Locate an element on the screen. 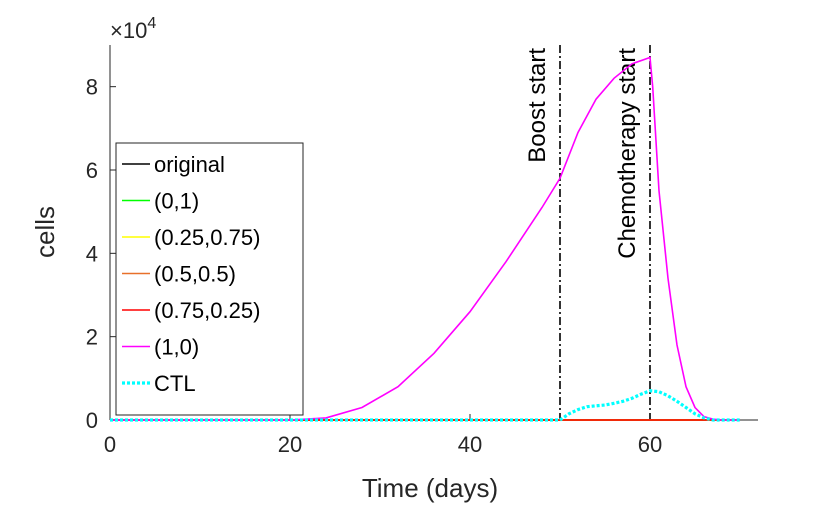 The image size is (830, 505). legend-label: (0.5,0.5) is located at coordinates (195, 274).